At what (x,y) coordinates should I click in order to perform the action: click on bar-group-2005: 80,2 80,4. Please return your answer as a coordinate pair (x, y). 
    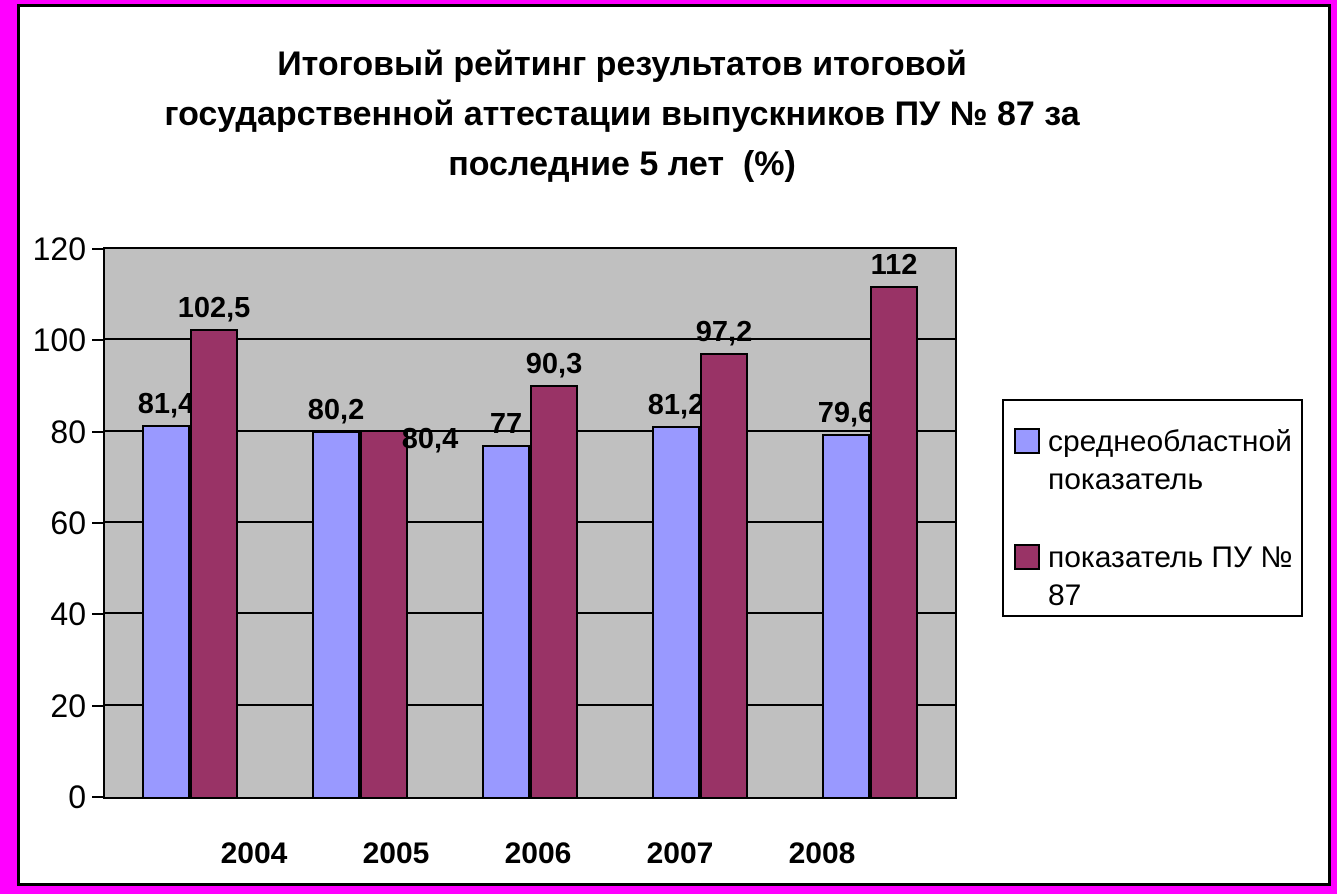
    Looking at the image, I should click on (366, 523).